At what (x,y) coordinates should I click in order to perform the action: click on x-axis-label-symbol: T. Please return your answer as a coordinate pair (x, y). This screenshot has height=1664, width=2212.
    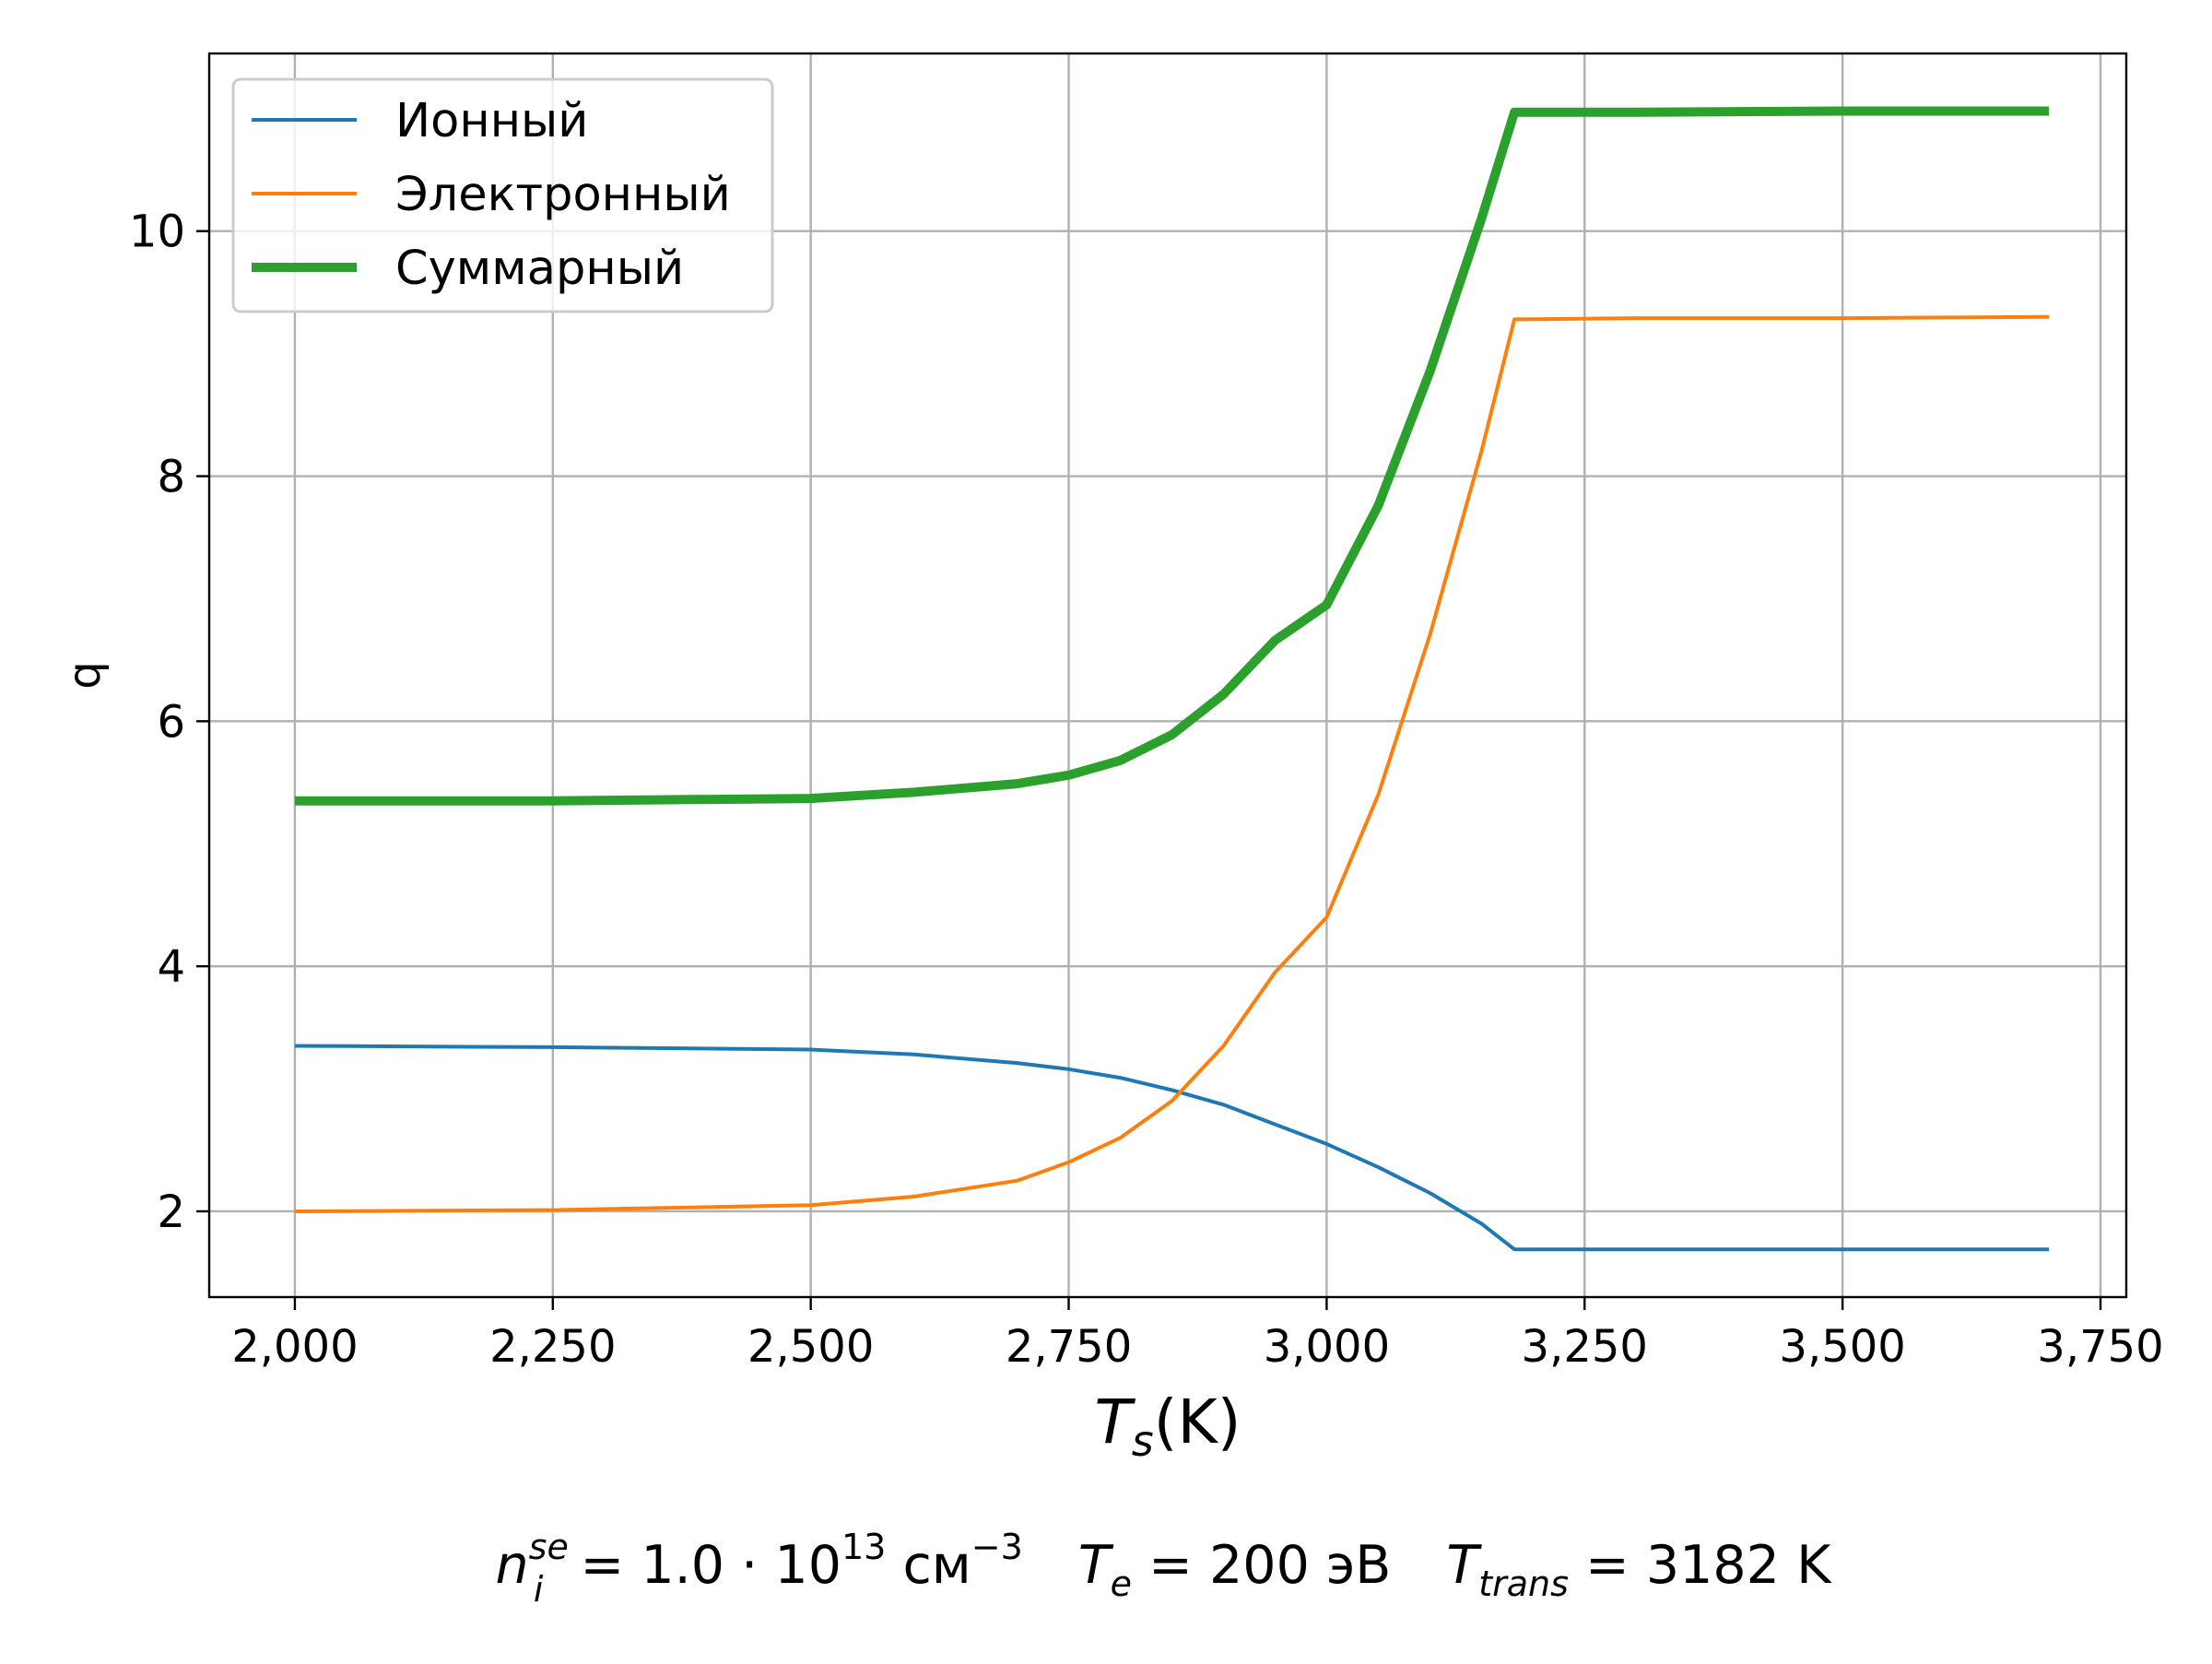
    Looking at the image, I should click on (1114, 1422).